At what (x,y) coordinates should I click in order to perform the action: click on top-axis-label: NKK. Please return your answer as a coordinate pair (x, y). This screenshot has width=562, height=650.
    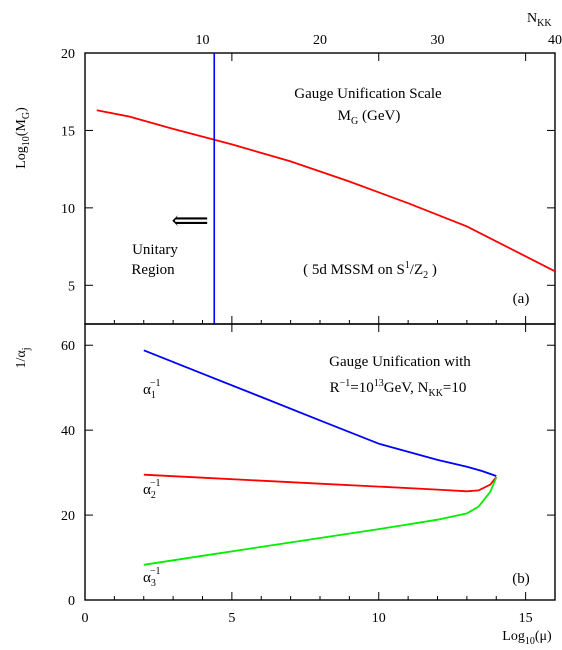
    Looking at the image, I should click on (539, 20).